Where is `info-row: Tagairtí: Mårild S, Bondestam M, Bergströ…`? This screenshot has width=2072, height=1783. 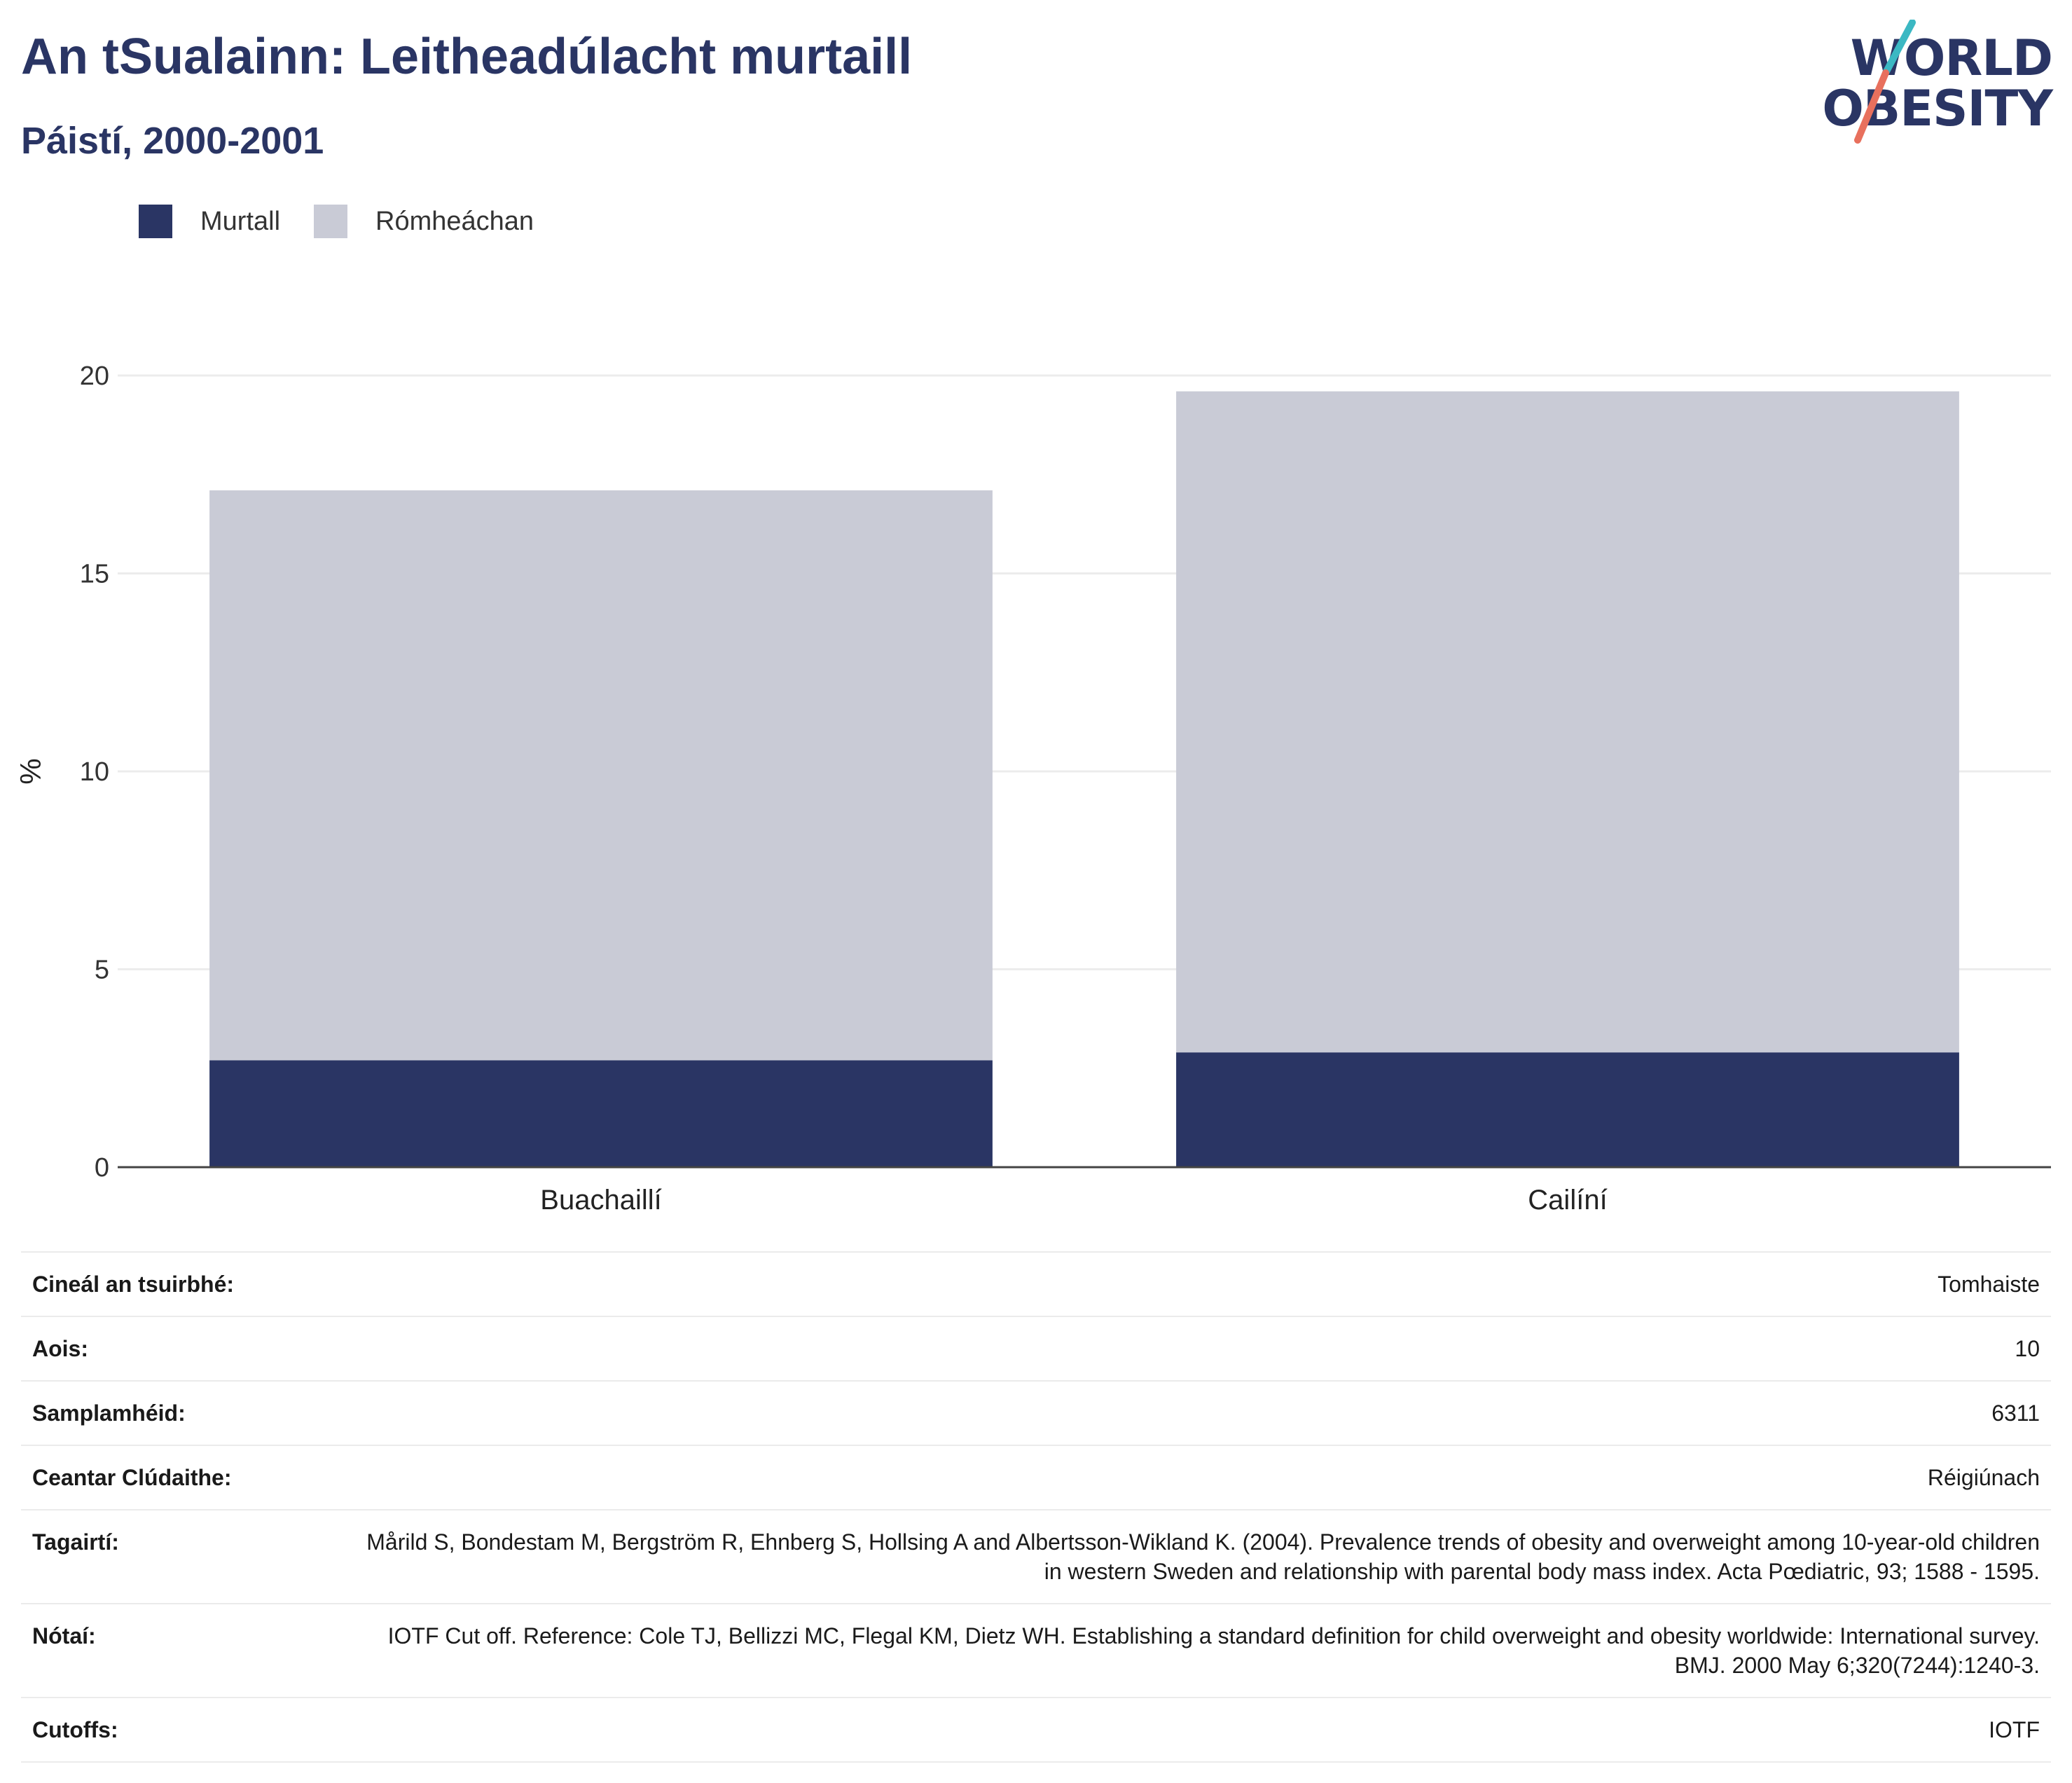
info-row: Tagairtí: Mårild S, Bondestam M, Bergströ… is located at coordinates (1036, 1556).